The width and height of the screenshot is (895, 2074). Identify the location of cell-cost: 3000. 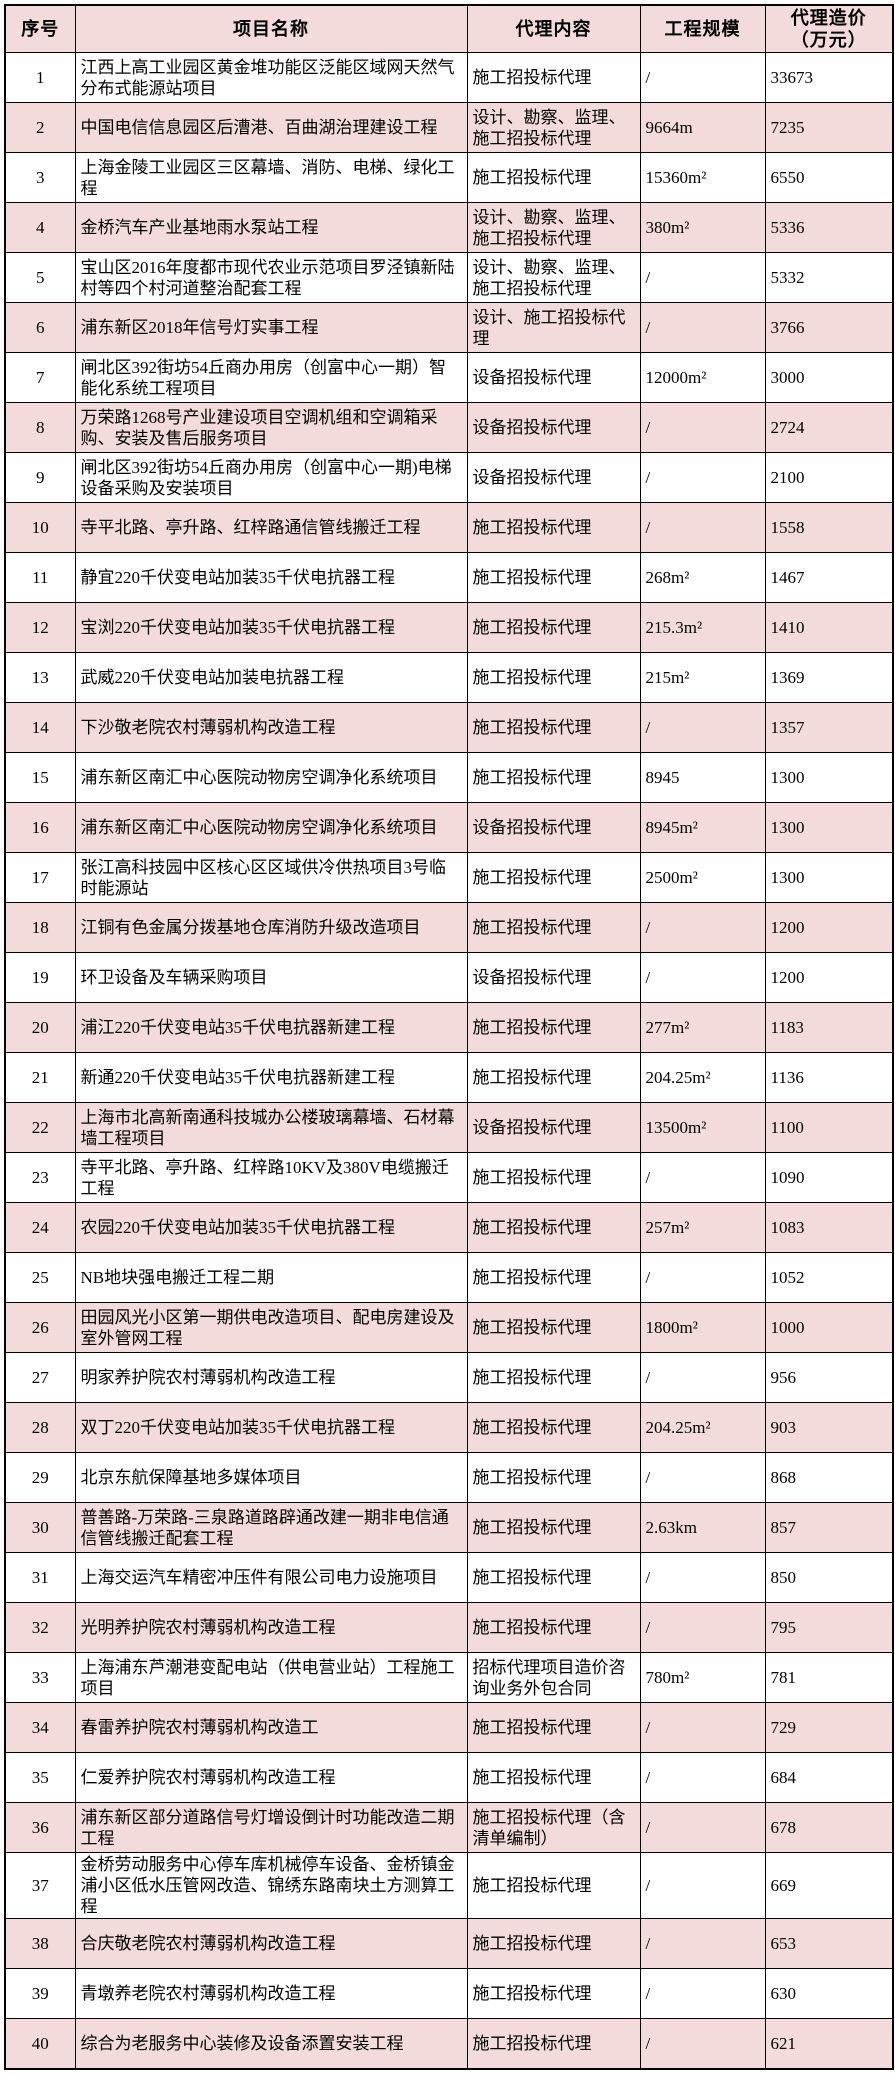
(829, 377).